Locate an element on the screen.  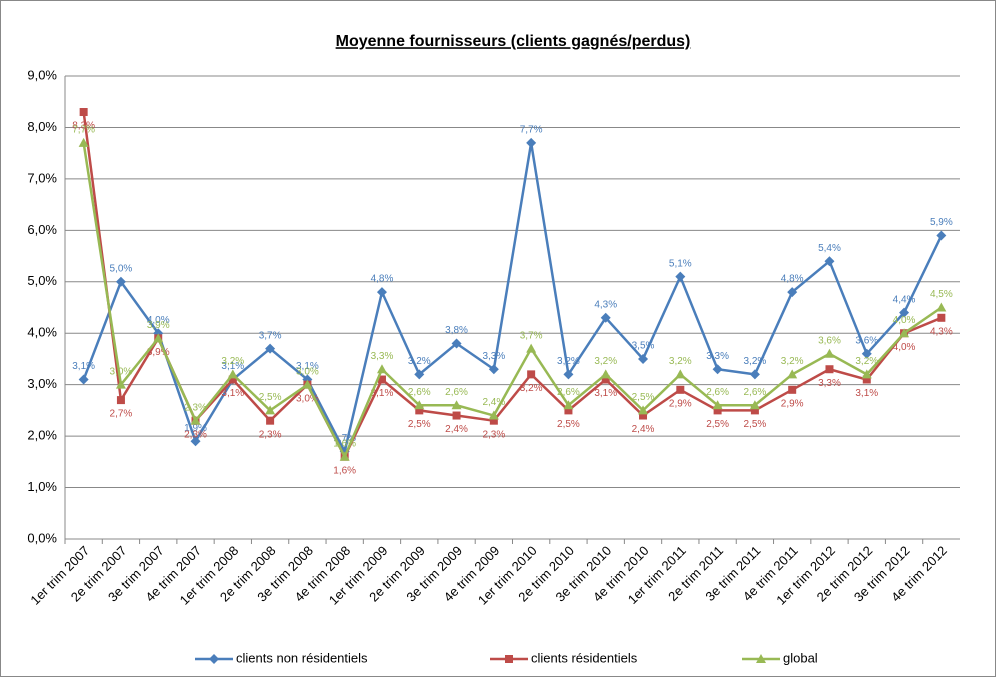
data-label: 5,1% is located at coordinates (680, 263).